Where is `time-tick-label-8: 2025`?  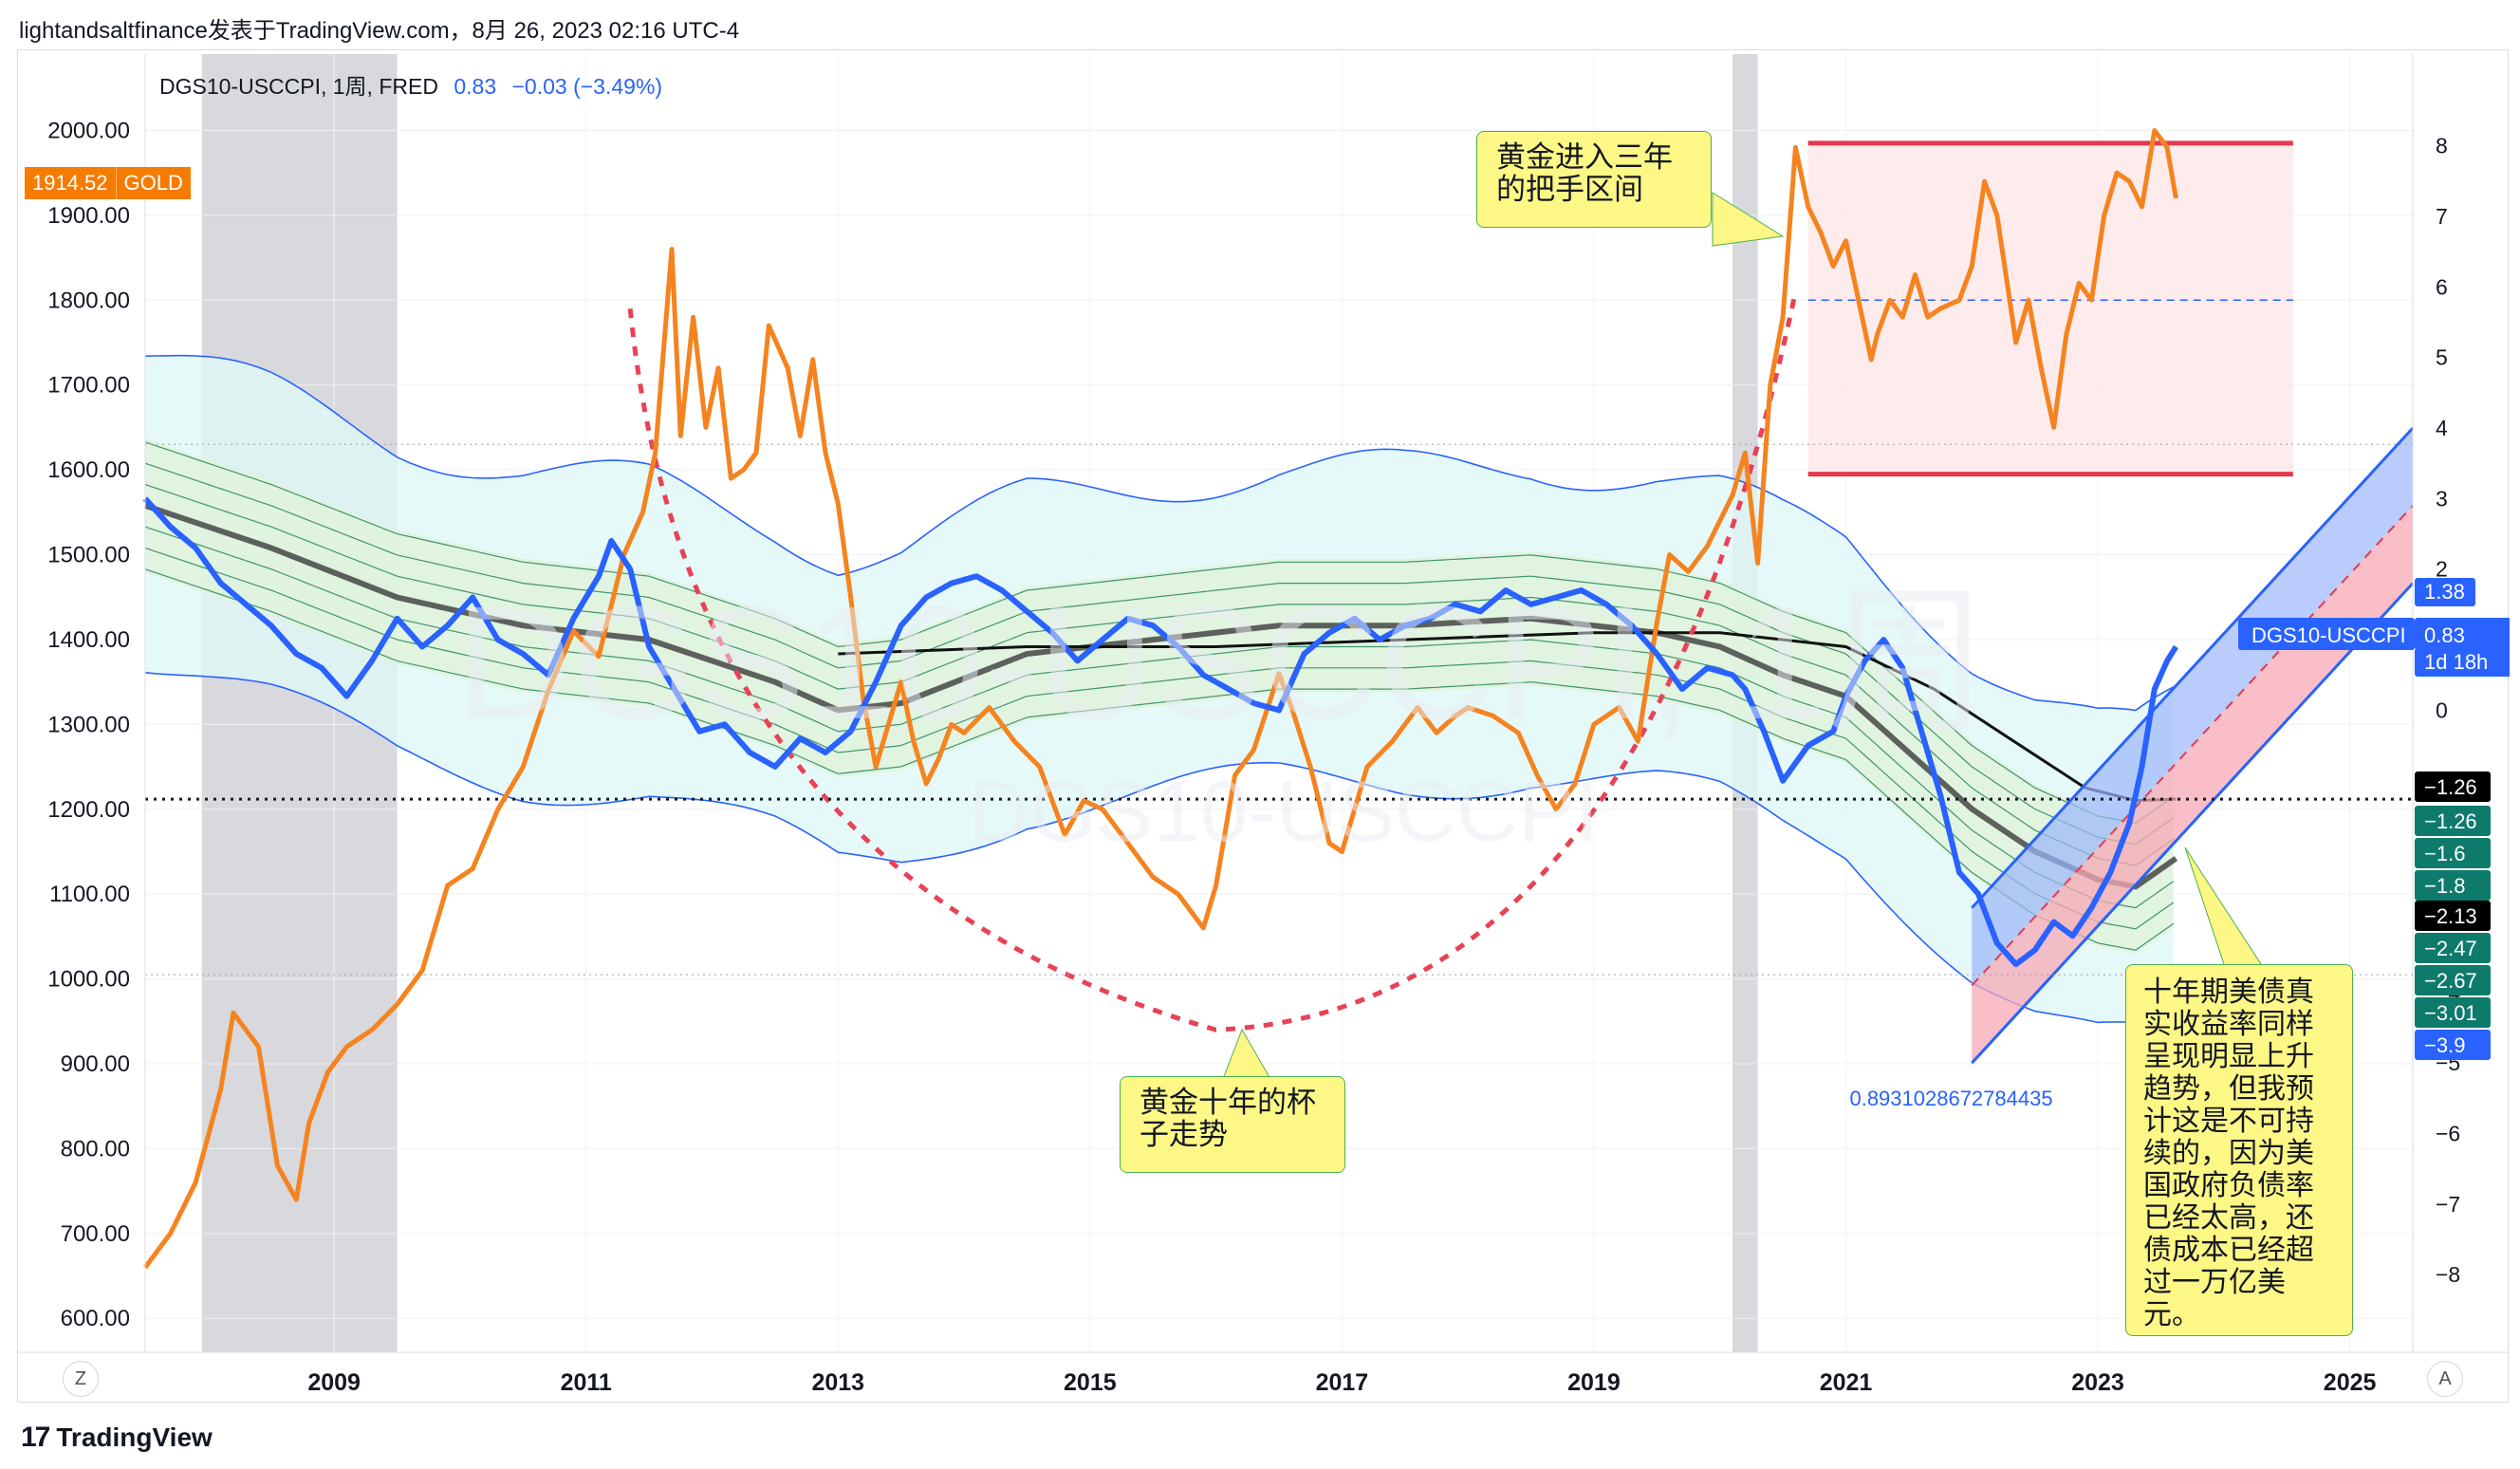
time-tick-label-8: 2025 is located at coordinates (2350, 1382).